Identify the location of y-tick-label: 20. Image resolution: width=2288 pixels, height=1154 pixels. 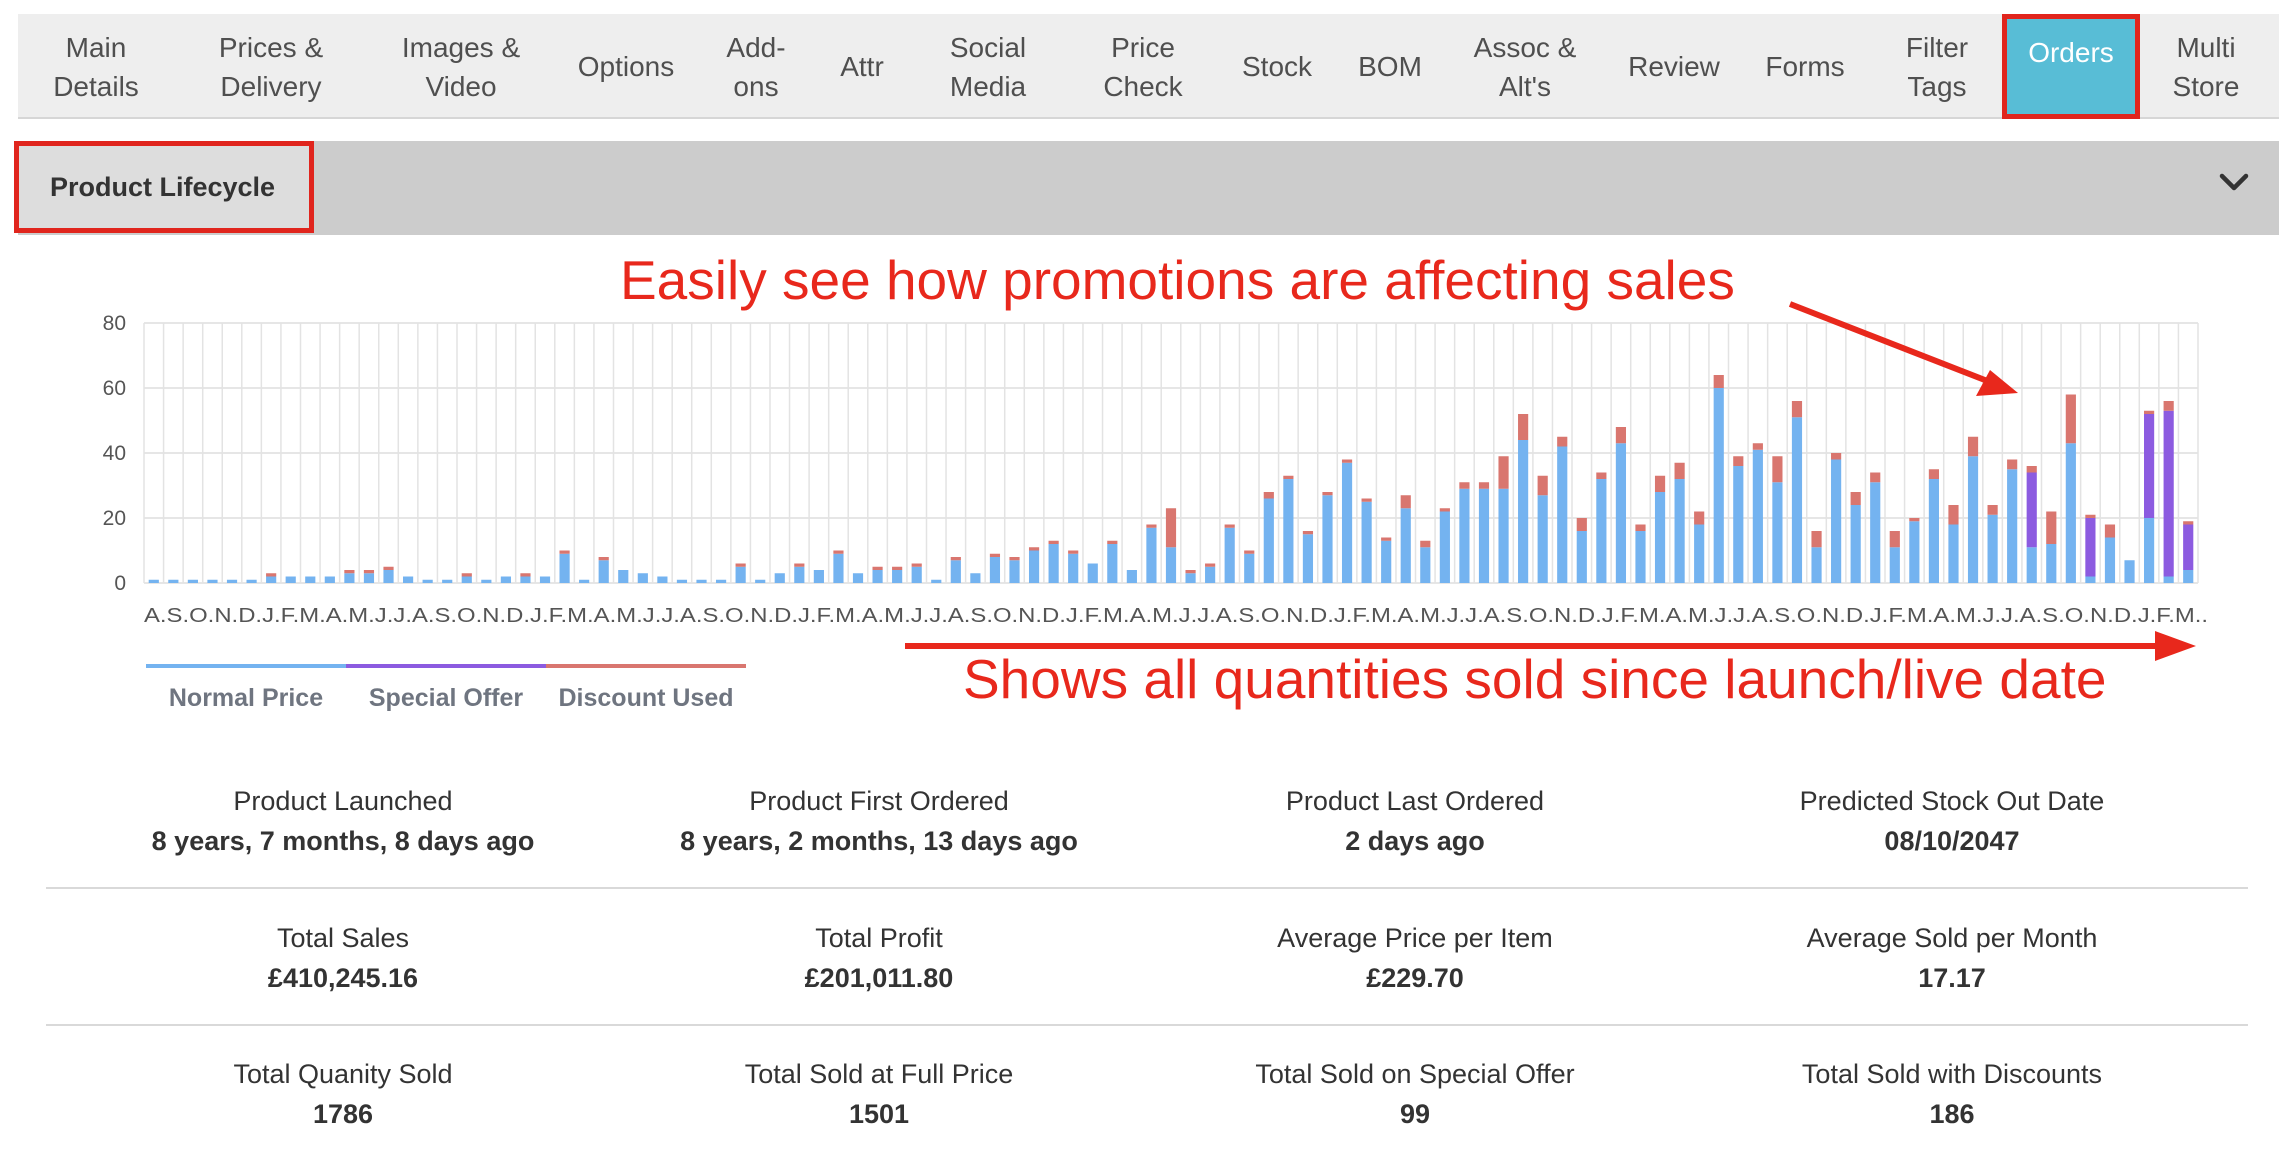
(114, 518).